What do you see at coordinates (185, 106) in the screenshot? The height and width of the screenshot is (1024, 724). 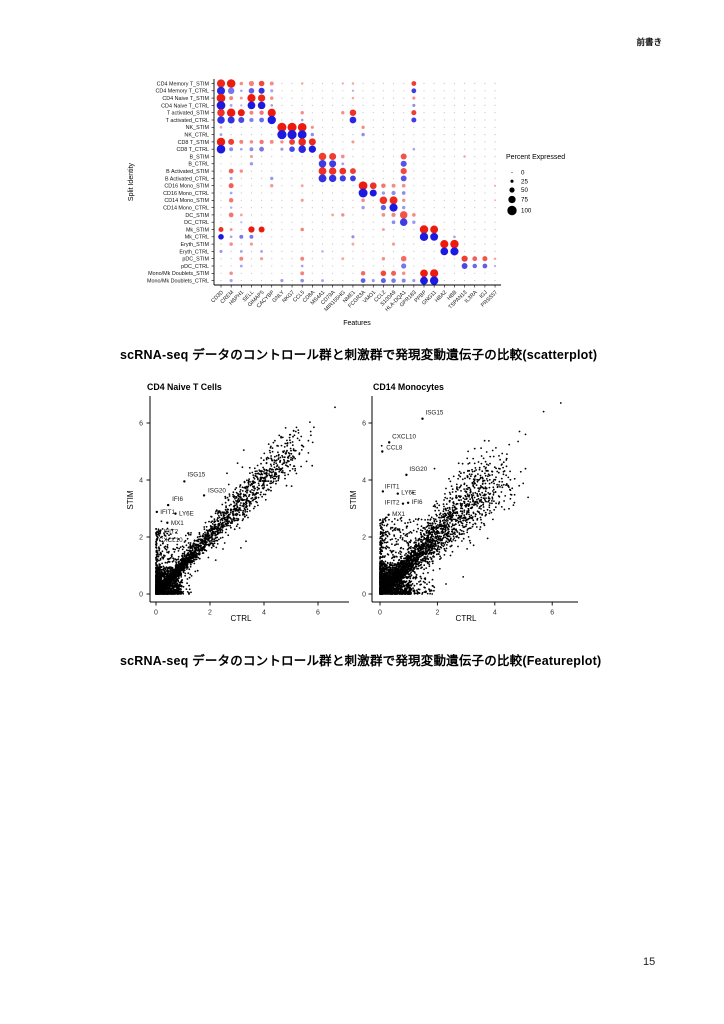 I see `svg-text: CD4 Naive T_CTRL` at bounding box center [185, 106].